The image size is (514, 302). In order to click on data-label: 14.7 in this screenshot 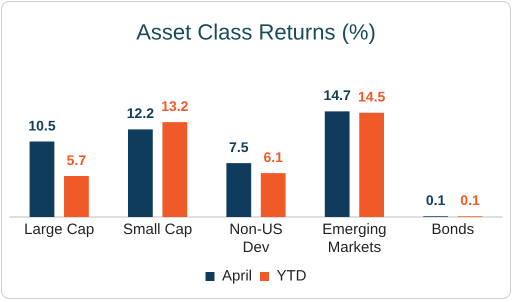, I will do `click(338, 95)`.